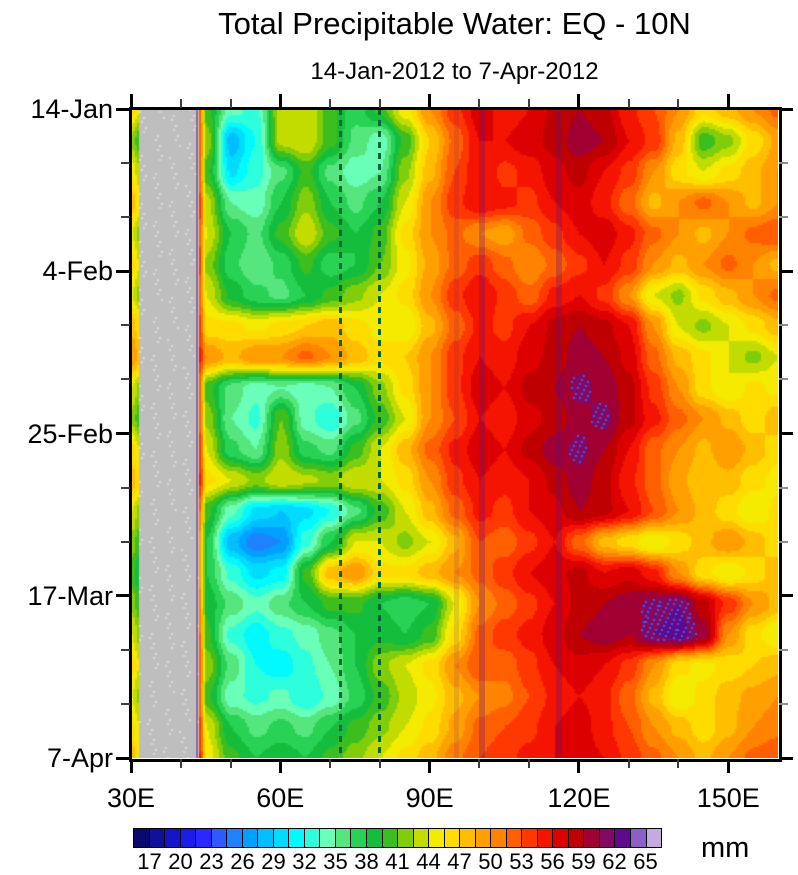  What do you see at coordinates (614, 861) in the screenshot?
I see `colorbar-tick-label: 62` at bounding box center [614, 861].